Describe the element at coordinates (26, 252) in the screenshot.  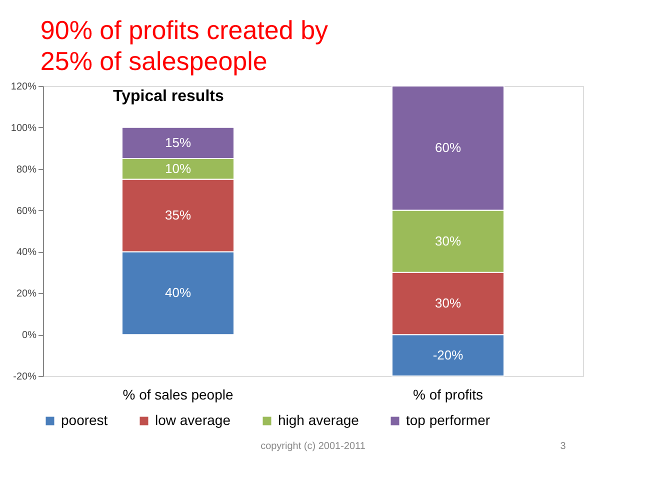
I see `y-tick-label: 40%` at that location.